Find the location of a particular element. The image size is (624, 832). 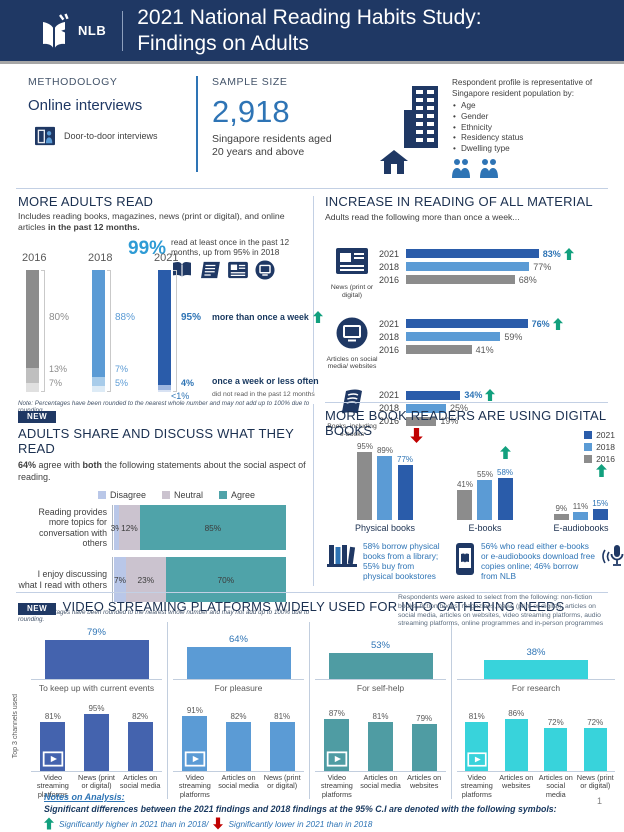

pct-label: 13% is located at coordinates (58, 369).